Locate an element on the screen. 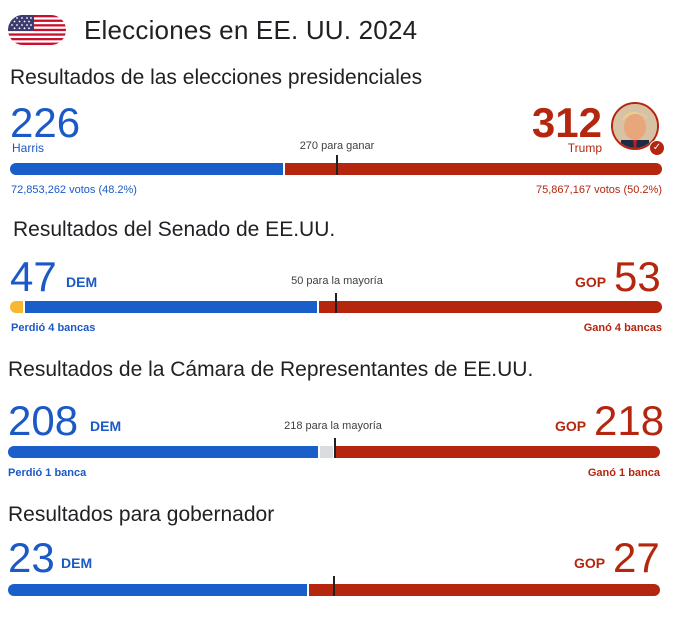  house-gop-count: 218 is located at coordinates (629, 420).